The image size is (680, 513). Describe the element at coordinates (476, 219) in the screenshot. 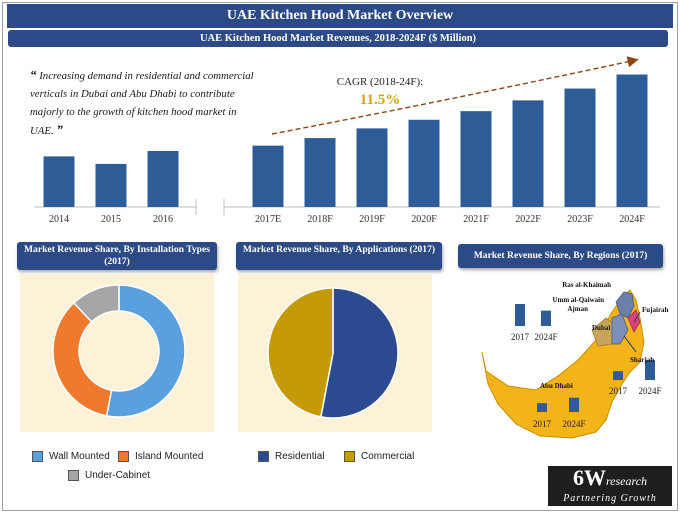

I see `revenue-tick-label: 2021F` at that location.